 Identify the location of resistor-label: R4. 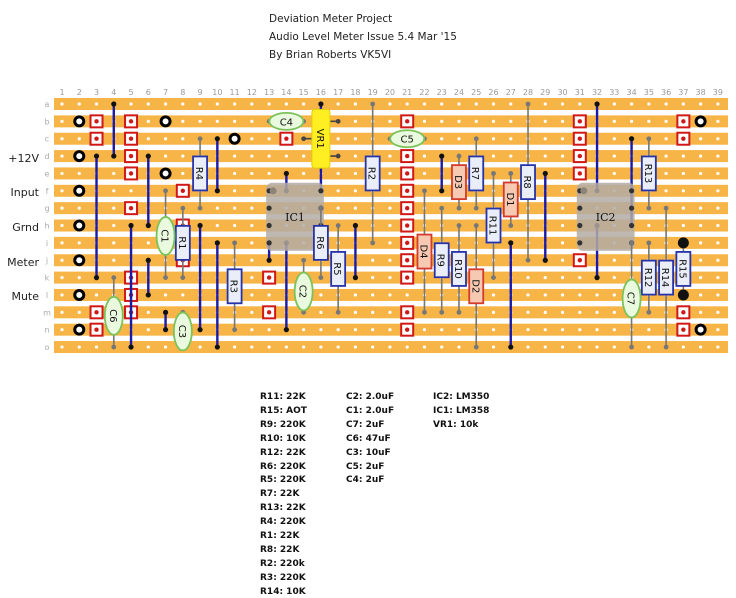
(198, 173).